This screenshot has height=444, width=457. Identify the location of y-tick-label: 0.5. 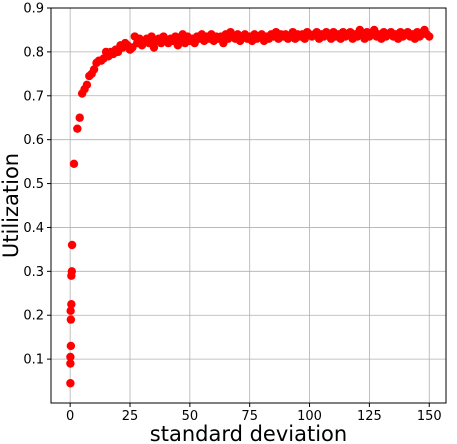
(33, 184).